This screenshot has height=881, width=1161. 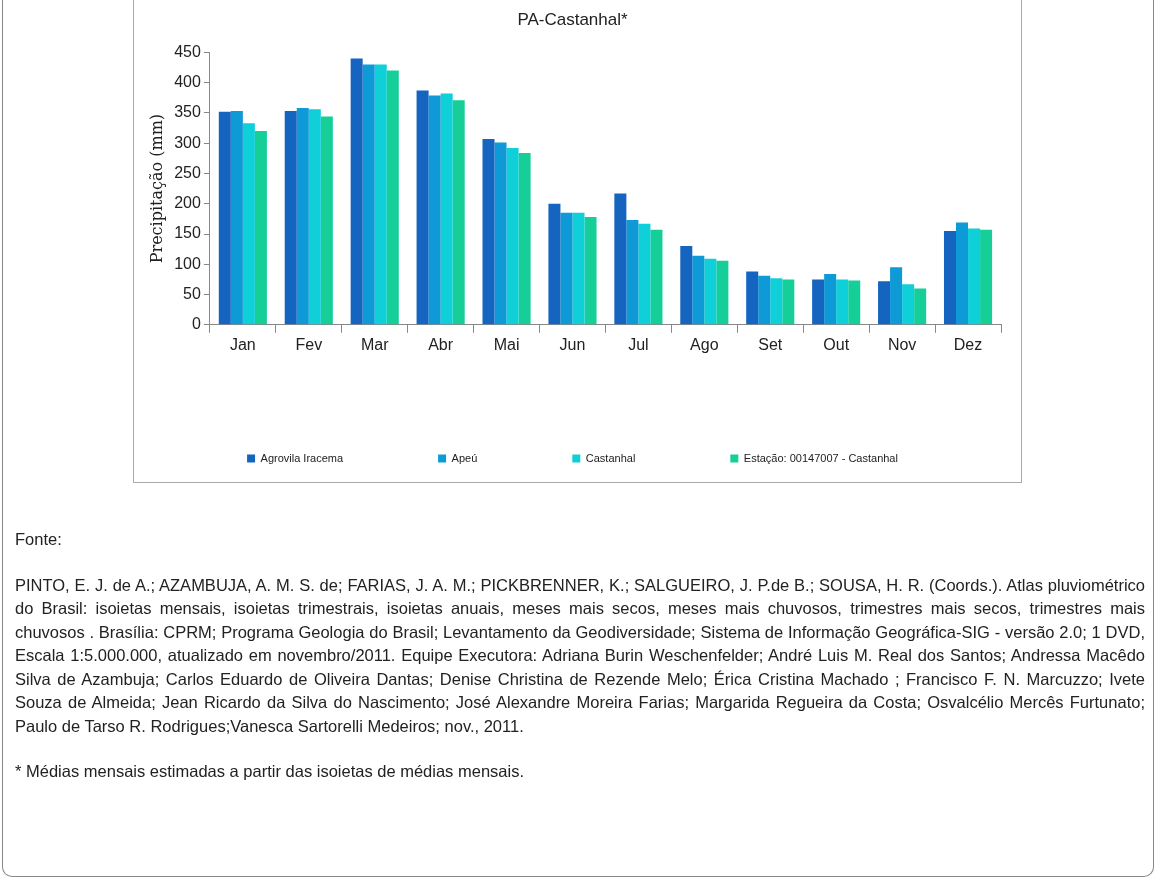 What do you see at coordinates (610, 457) in the screenshot?
I see `legend-label: Castanhal` at bounding box center [610, 457].